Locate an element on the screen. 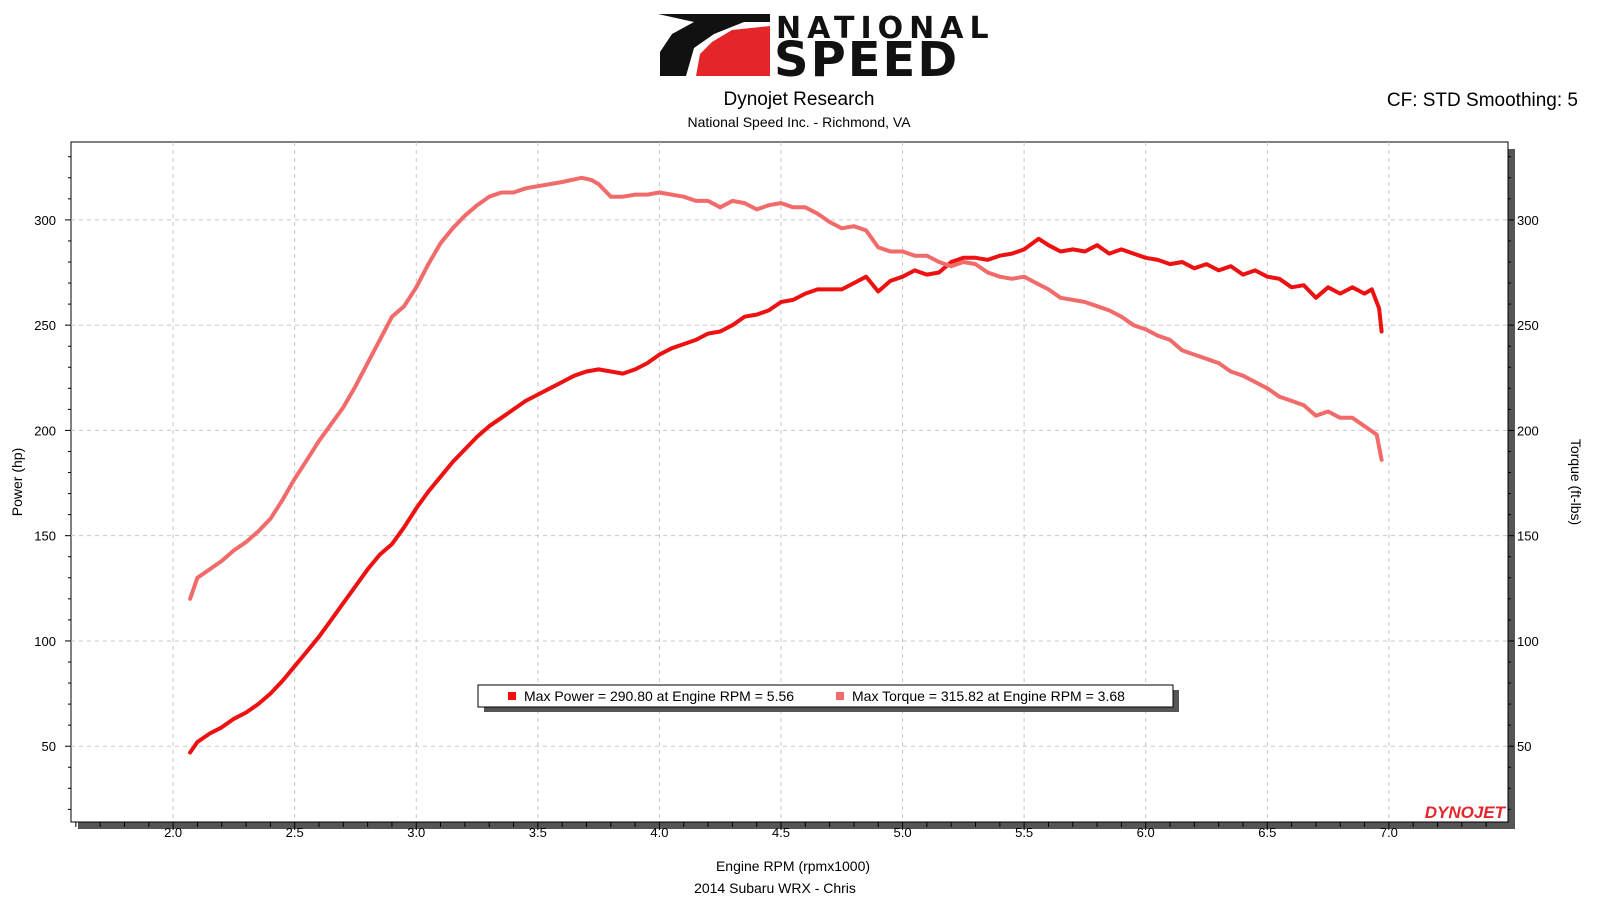 Image resolution: width=1598 pixels, height=898 pixels. x-axis-label: Engine RPM (rpmx1000) is located at coordinates (793, 866).